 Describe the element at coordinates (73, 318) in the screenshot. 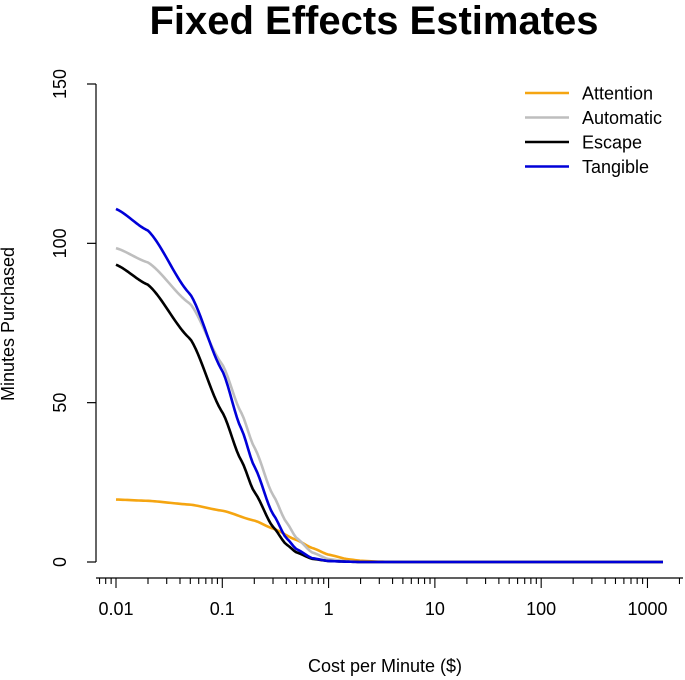

I see `y-axis: 0 50 100 150` at that location.